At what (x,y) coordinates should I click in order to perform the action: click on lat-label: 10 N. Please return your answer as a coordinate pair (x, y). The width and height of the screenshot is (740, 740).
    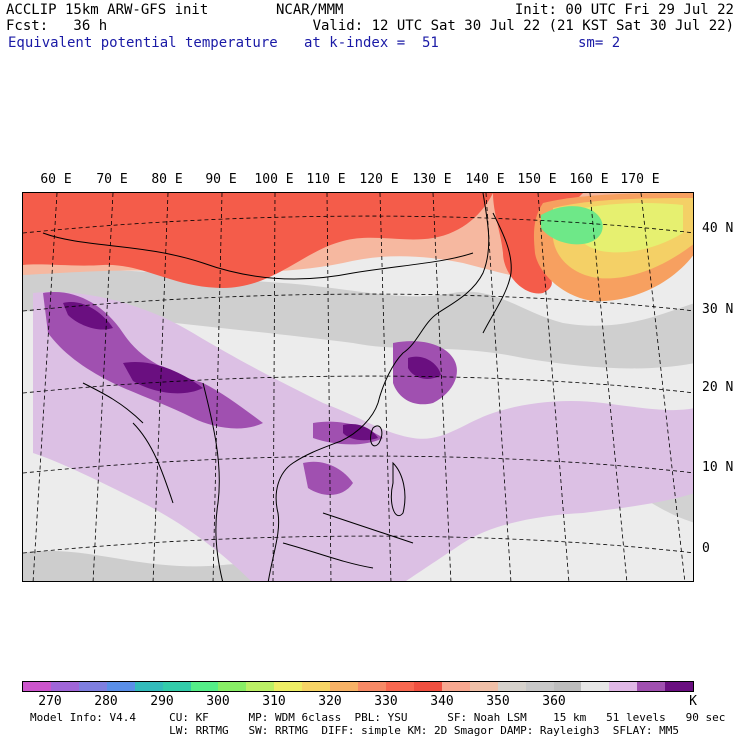
    Looking at the image, I should click on (718, 467).